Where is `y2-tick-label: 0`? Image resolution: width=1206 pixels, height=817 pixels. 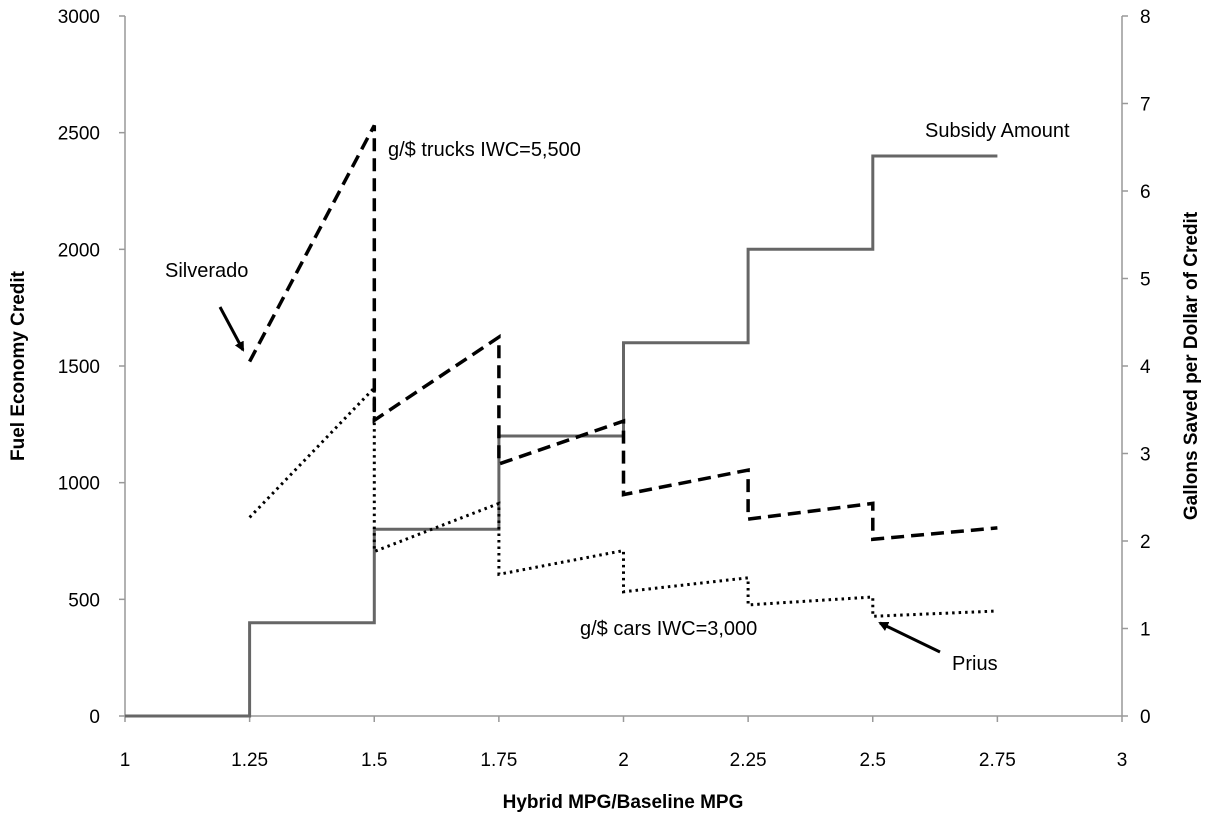
y2-tick-label: 0 is located at coordinates (1145, 717).